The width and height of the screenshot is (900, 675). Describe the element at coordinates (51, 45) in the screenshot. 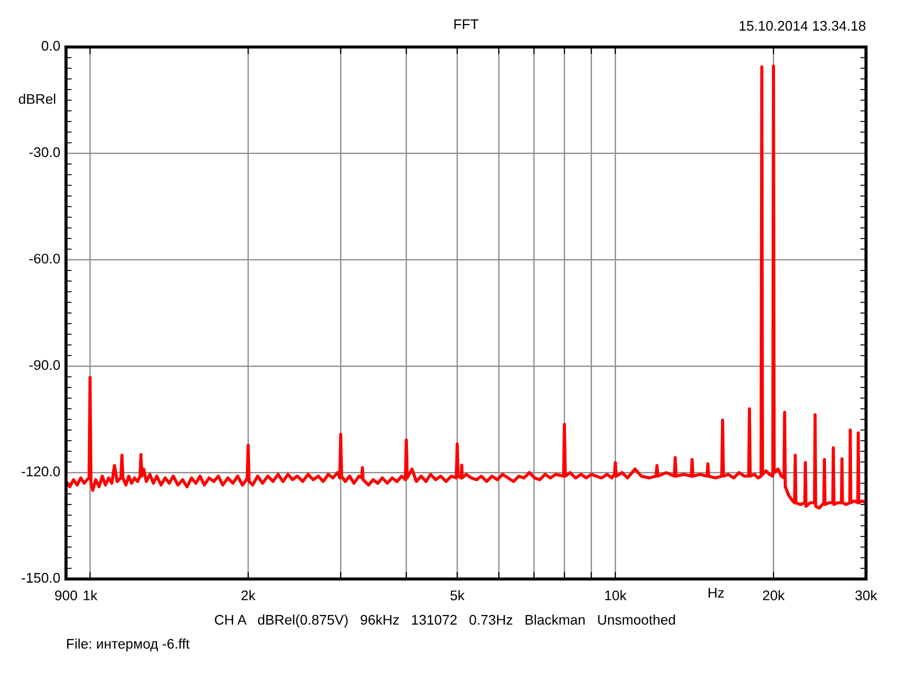

I see `y-tick-label: 0.0` at that location.